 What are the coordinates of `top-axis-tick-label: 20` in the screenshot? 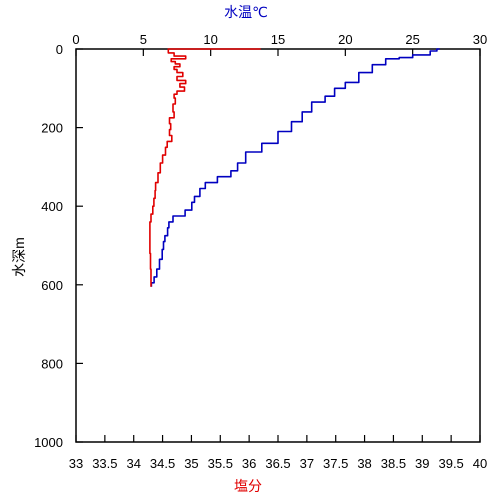 It's located at (345, 39).